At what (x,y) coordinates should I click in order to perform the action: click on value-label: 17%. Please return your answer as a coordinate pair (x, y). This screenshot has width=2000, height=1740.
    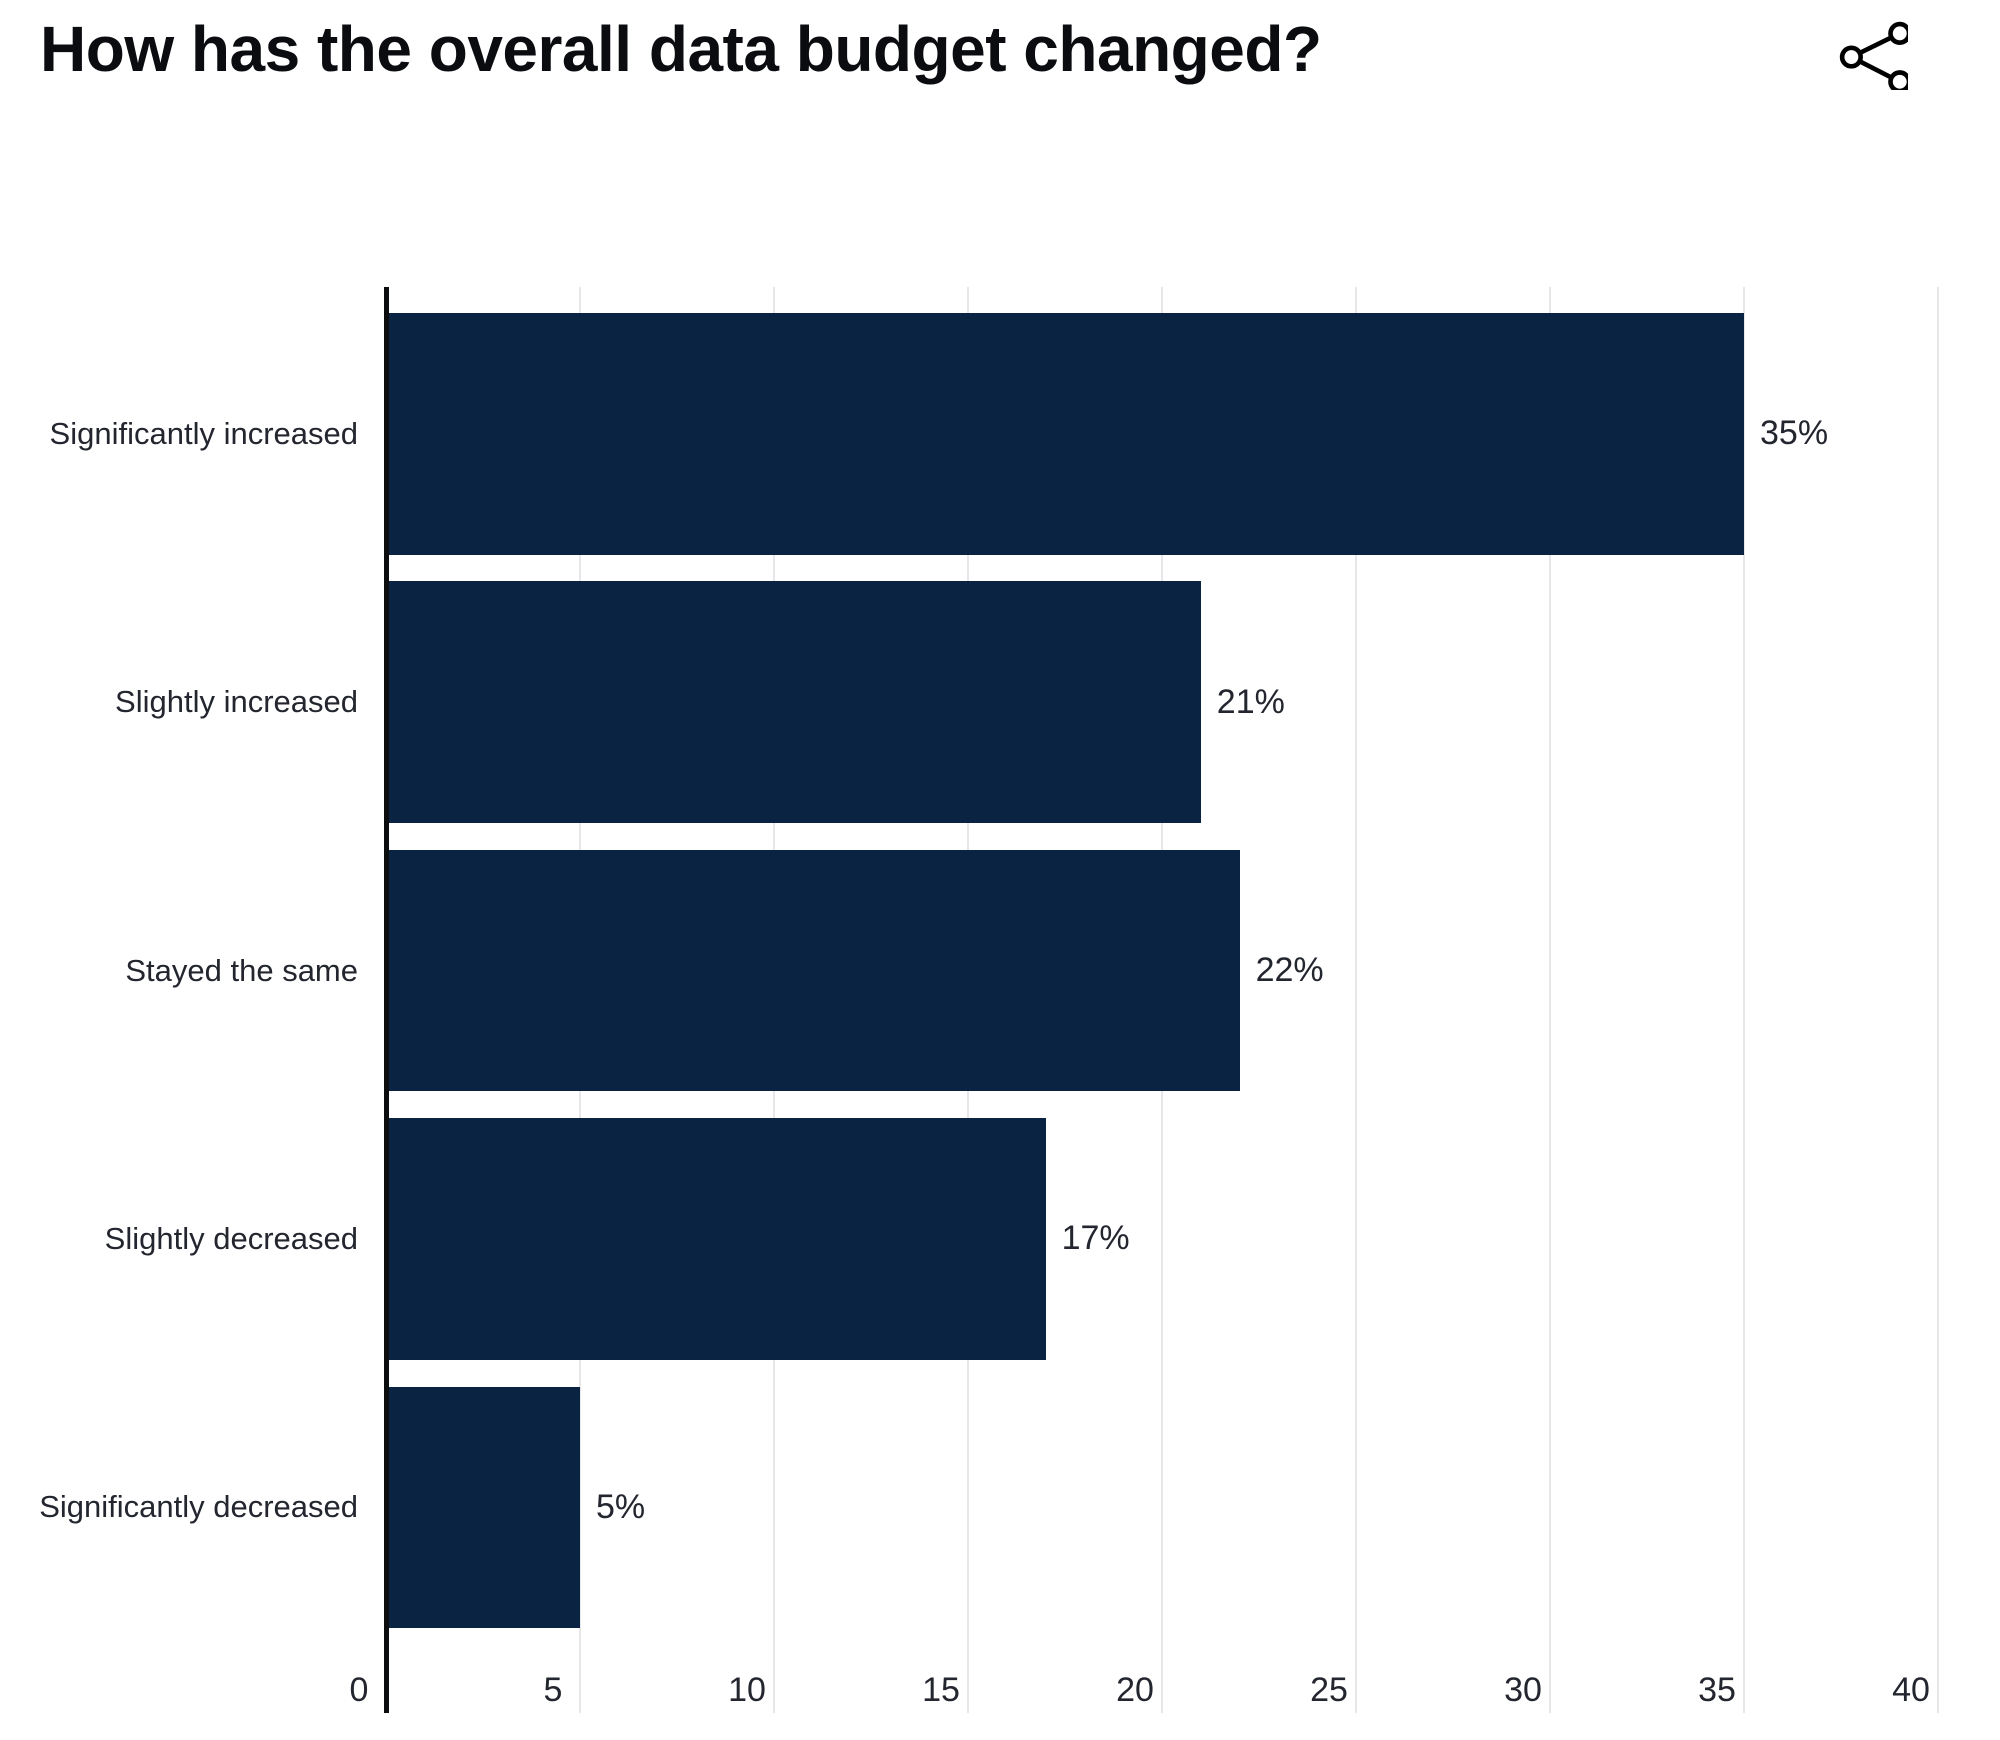
    Looking at the image, I should click on (1095, 1238).